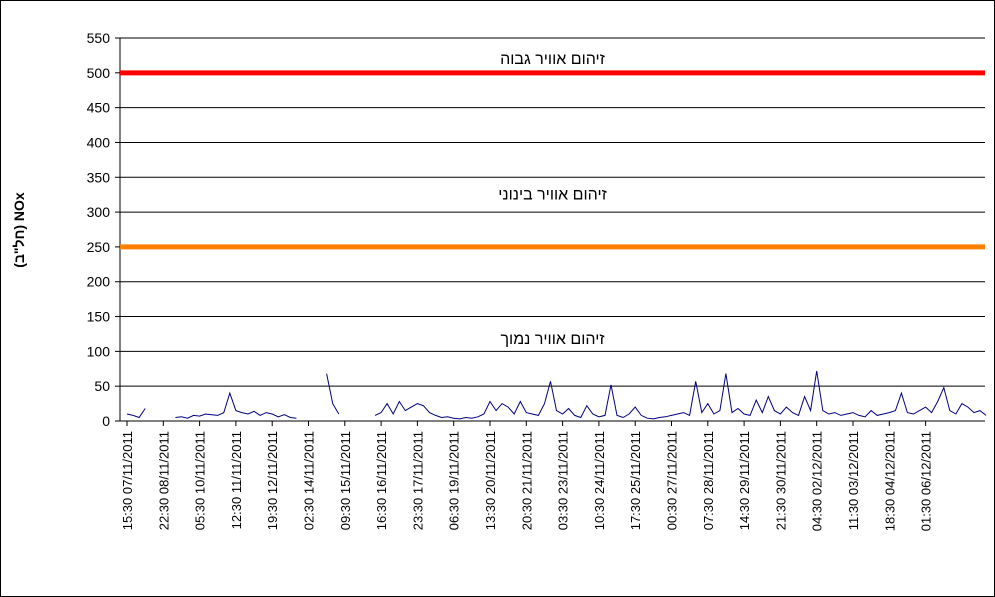 The height and width of the screenshot is (597, 995). I want to click on y-tick-label: 450, so click(99, 108).